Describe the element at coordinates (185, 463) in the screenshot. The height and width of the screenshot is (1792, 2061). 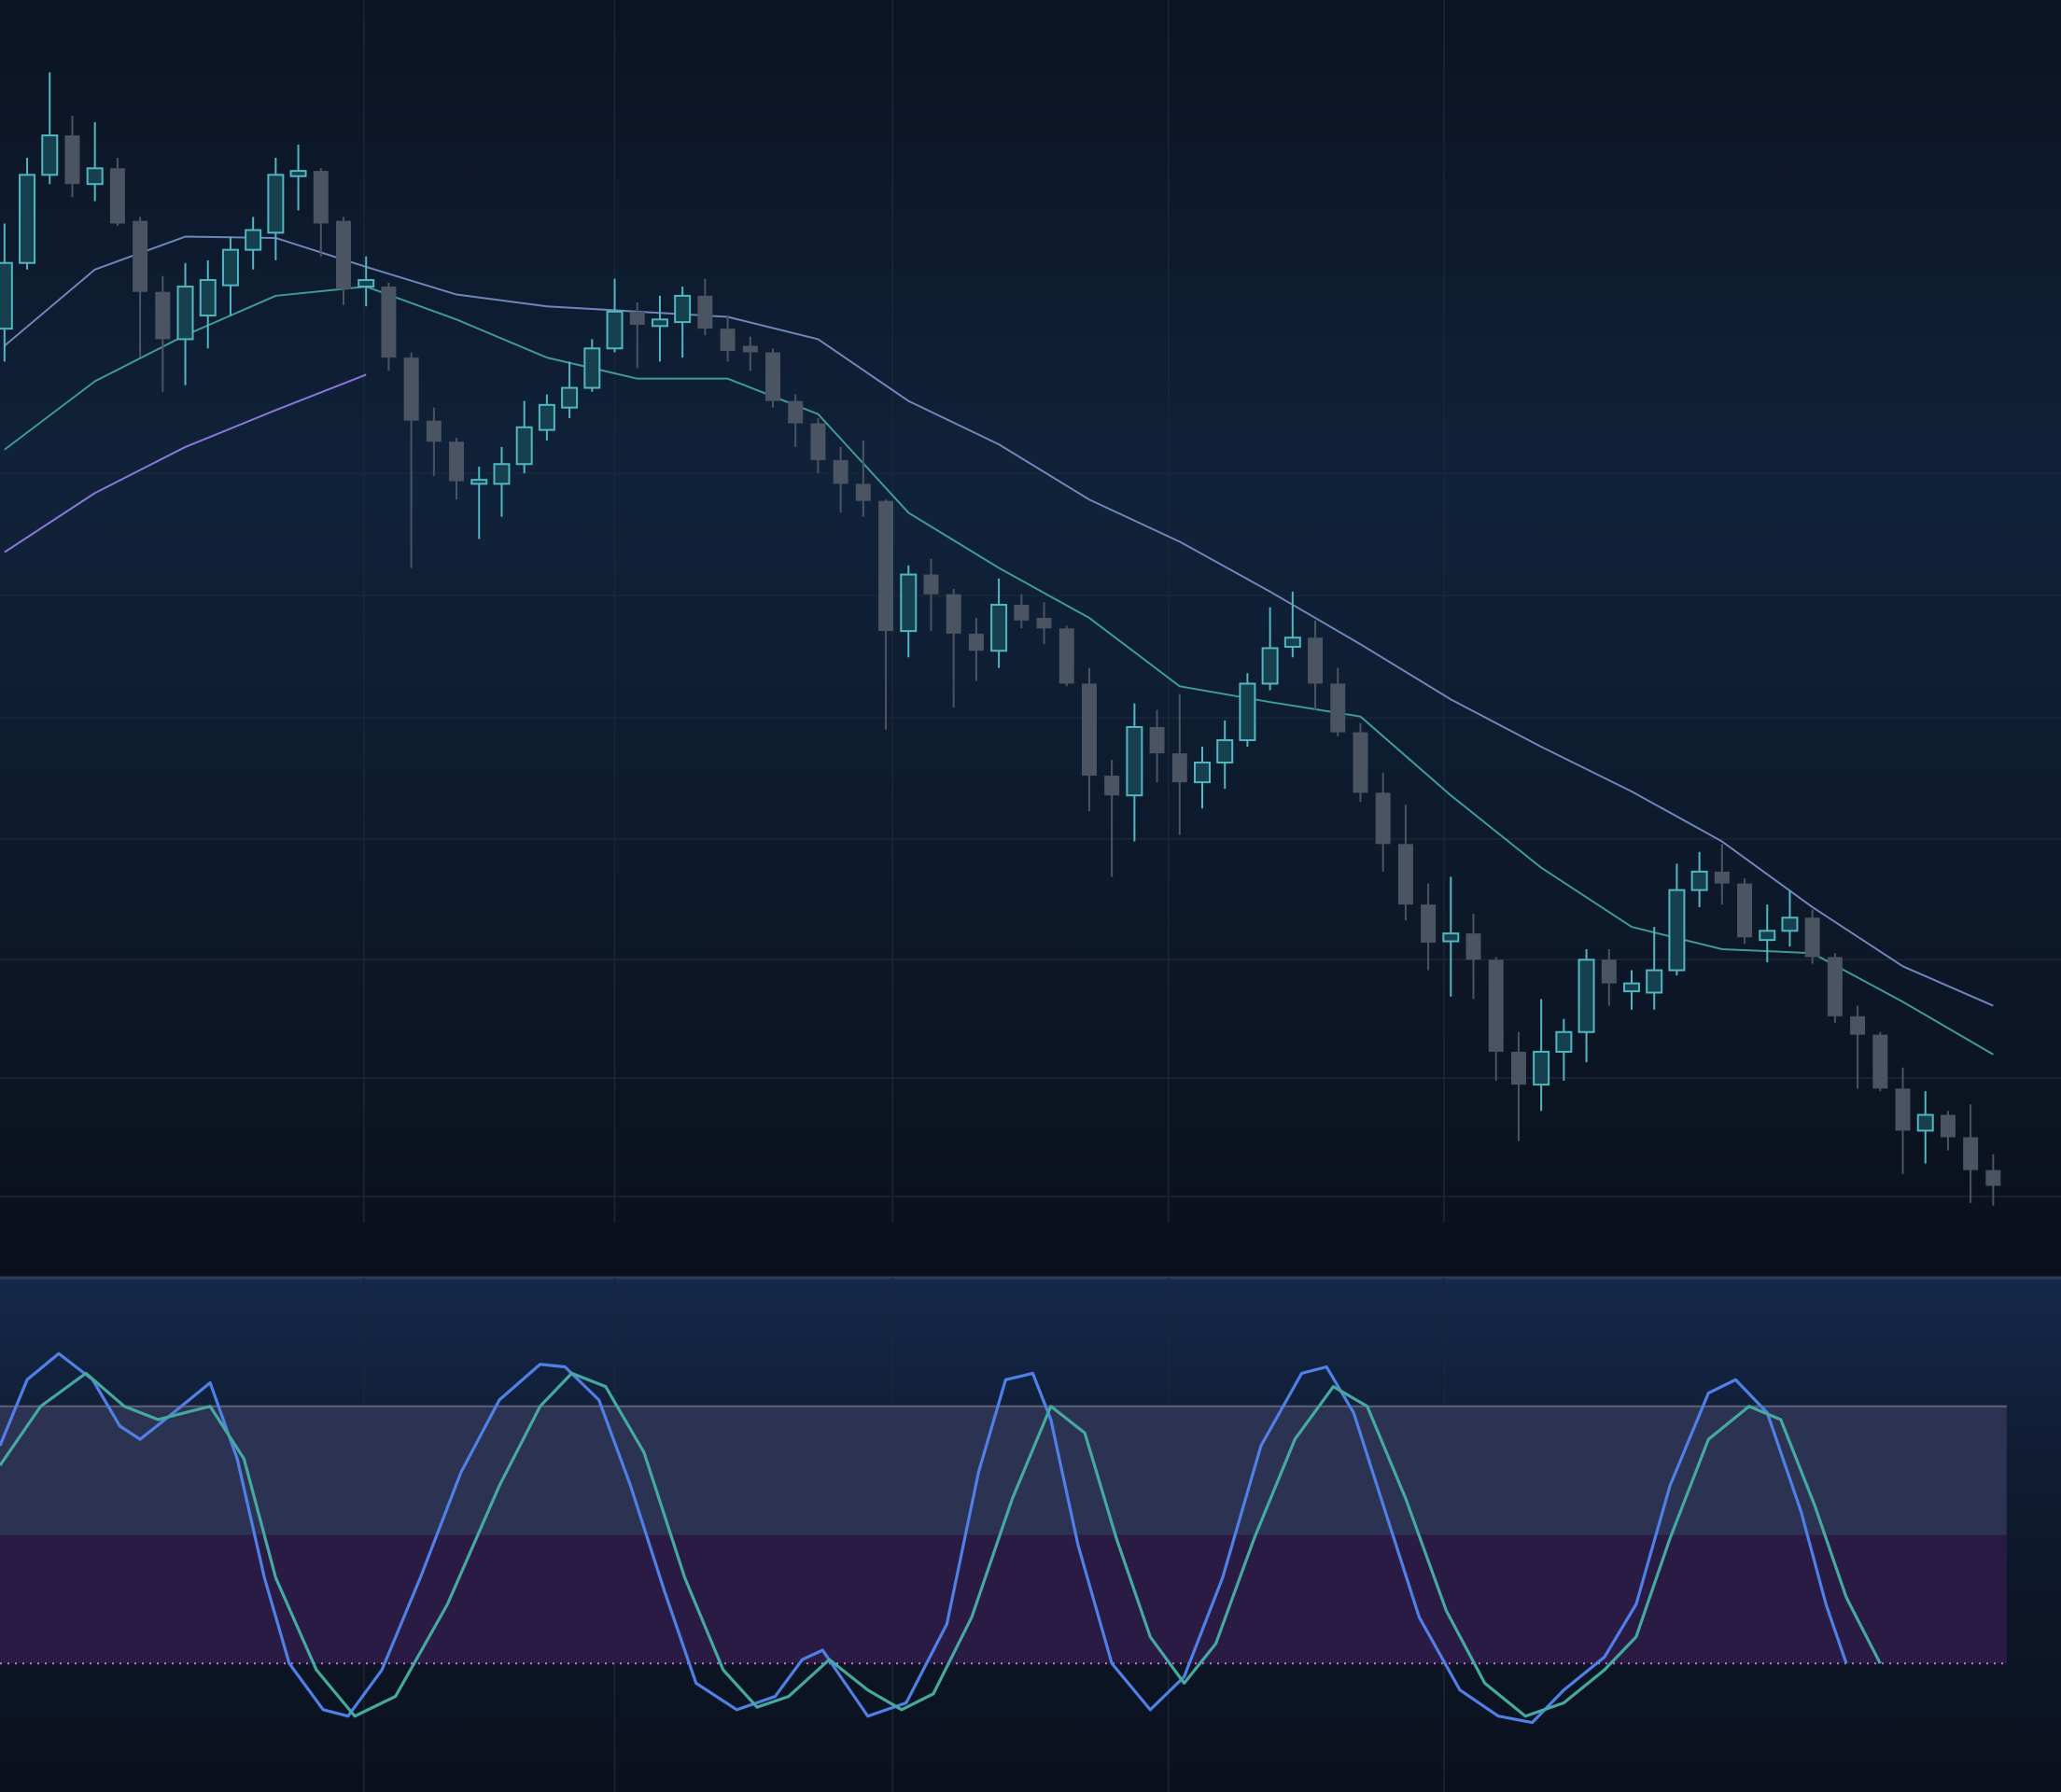
I see `line-series` at that location.